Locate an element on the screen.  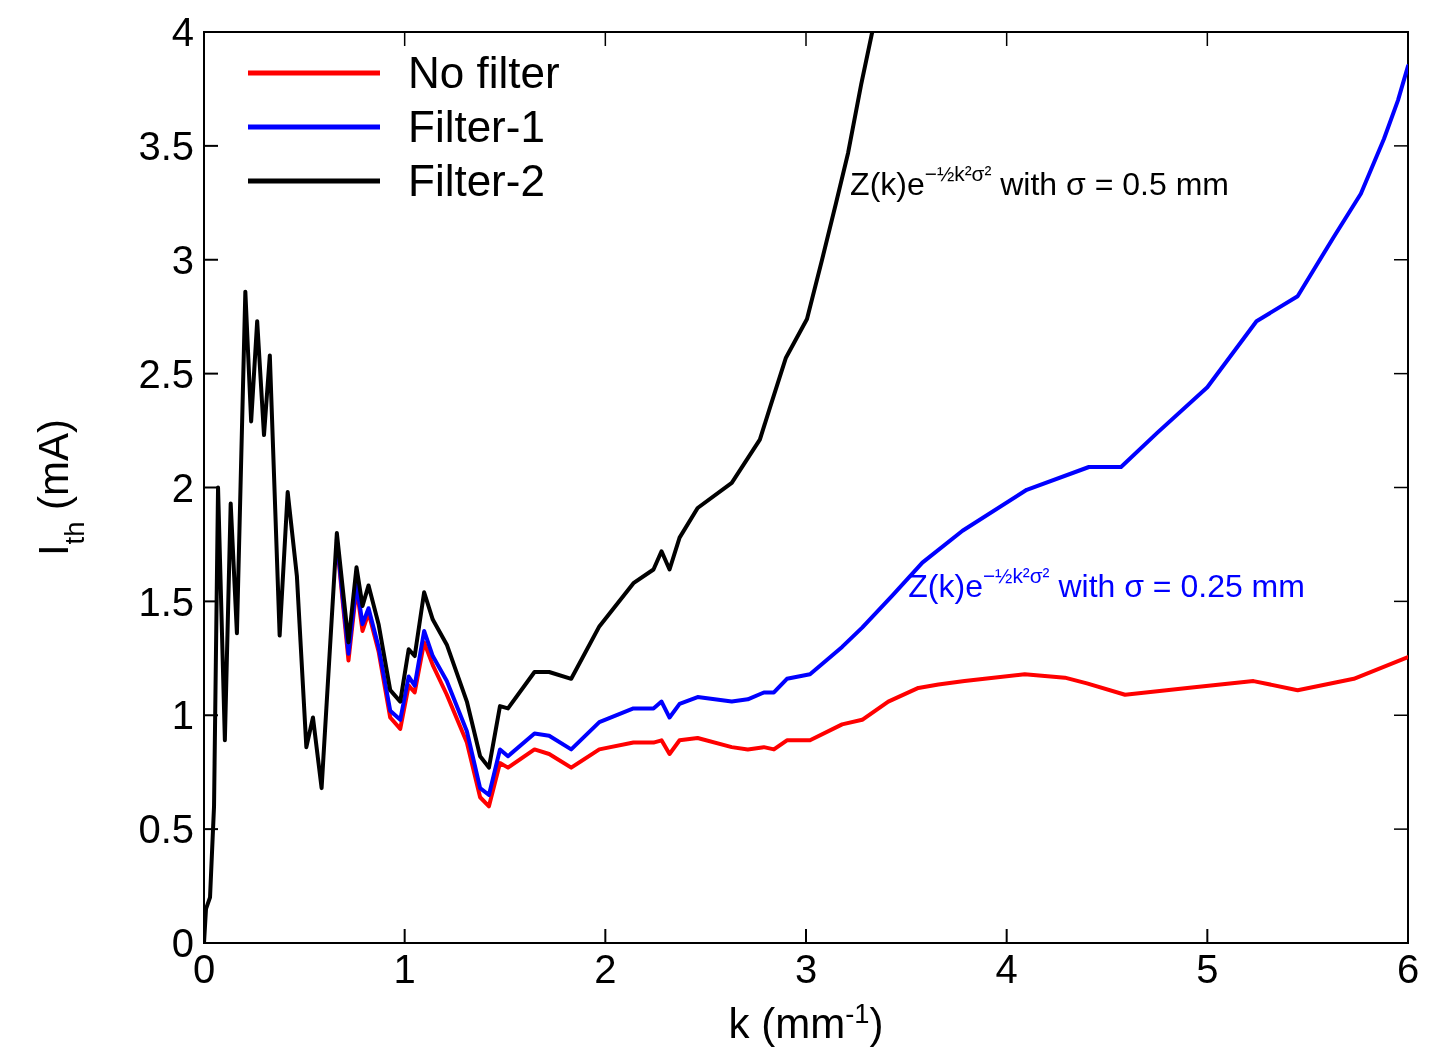
y-tick-label: 4 is located at coordinates (182, 32).